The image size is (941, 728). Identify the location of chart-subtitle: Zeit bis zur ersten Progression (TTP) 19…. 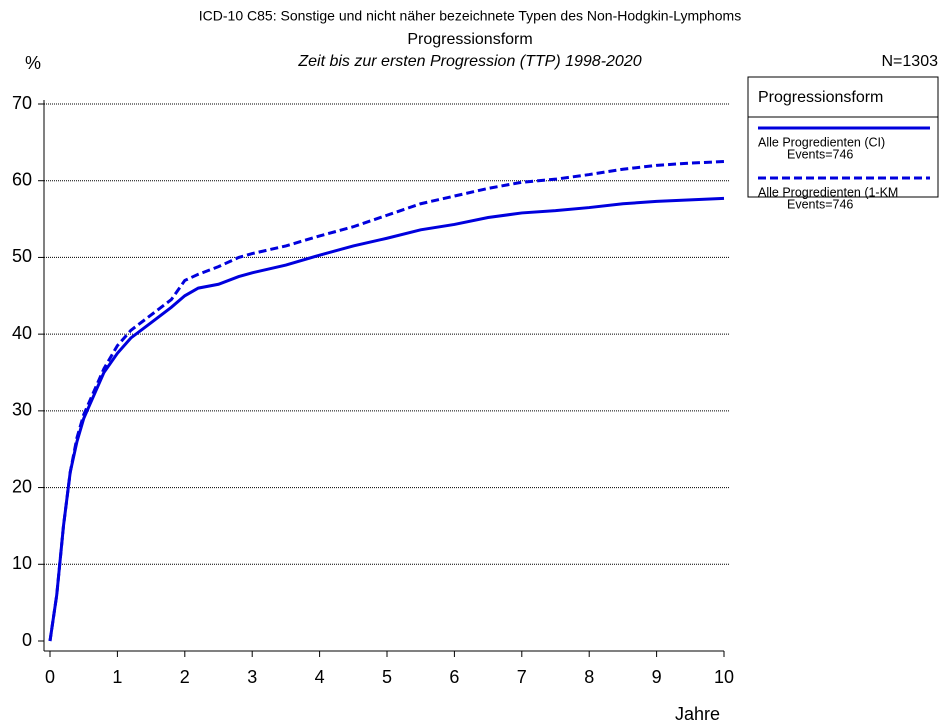
(469, 61).